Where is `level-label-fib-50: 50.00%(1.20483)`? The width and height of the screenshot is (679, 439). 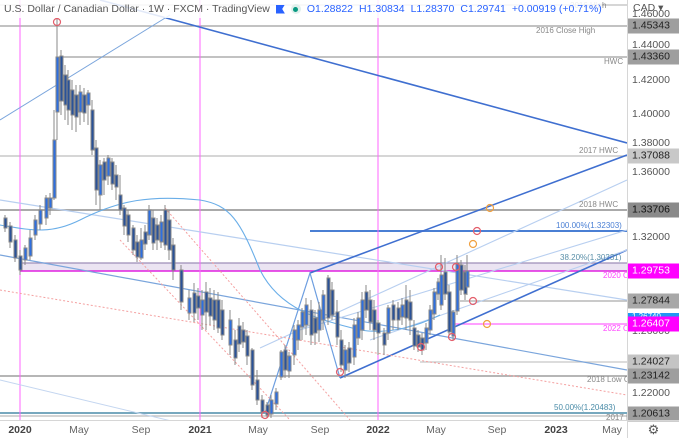 level-label-fib-50: 50.00%(1.20483) is located at coordinates (585, 407).